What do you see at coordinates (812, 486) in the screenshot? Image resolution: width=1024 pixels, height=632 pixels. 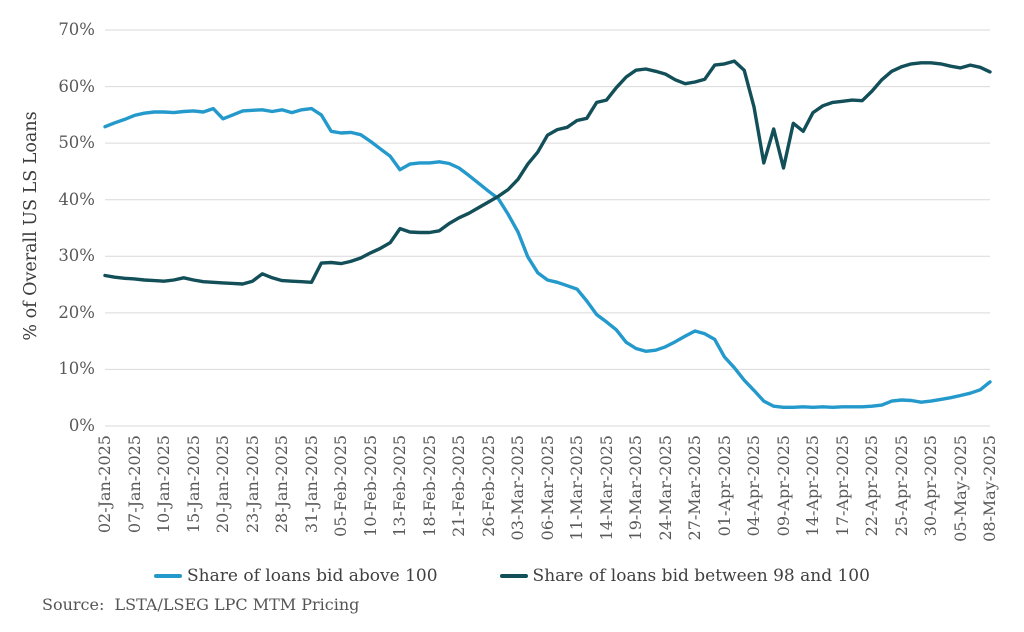 I see `x-tick-label-text: 14-Apr-2025` at bounding box center [812, 486].